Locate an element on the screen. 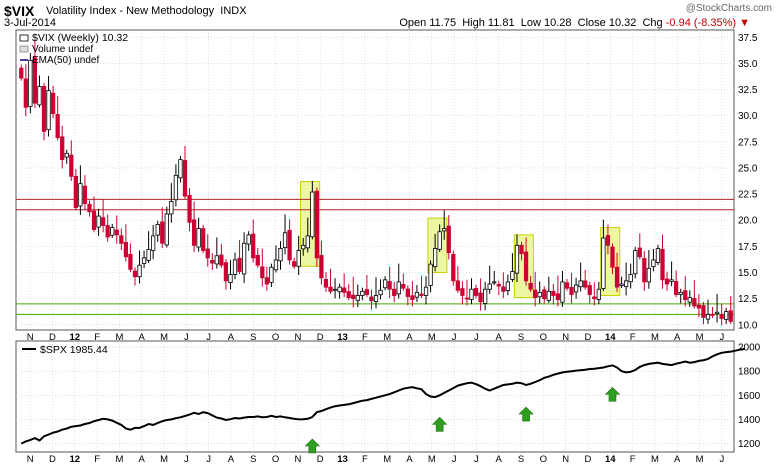  watermark: @StockCharts.com is located at coordinates (728, 8).